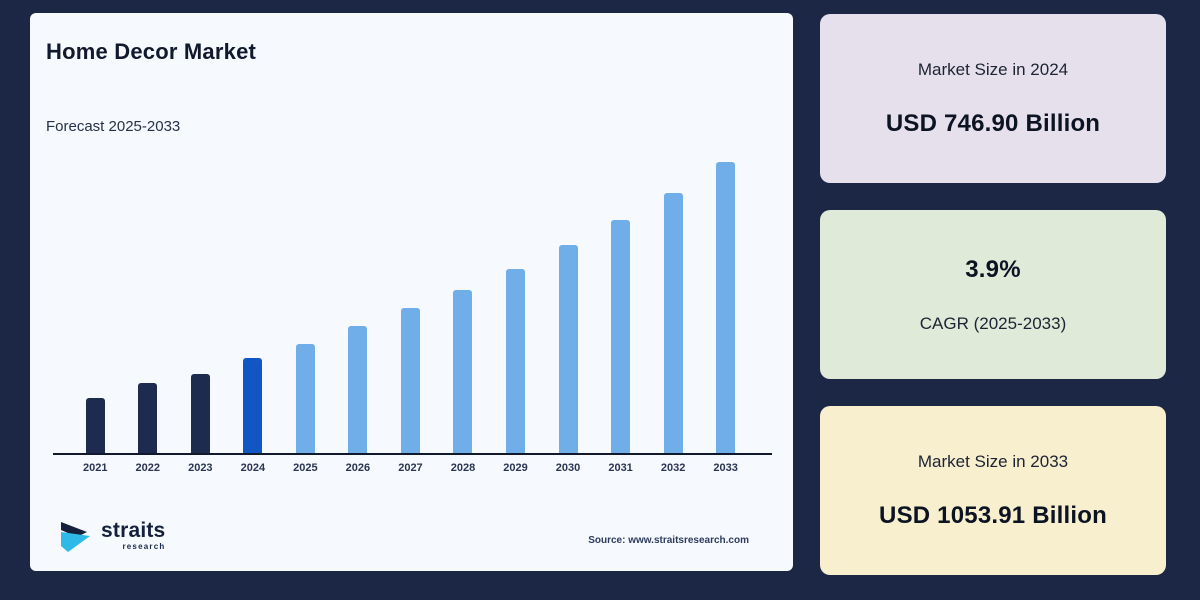  Describe the element at coordinates (993, 461) in the screenshot. I see `stat-label: Market Size in 2033` at that location.